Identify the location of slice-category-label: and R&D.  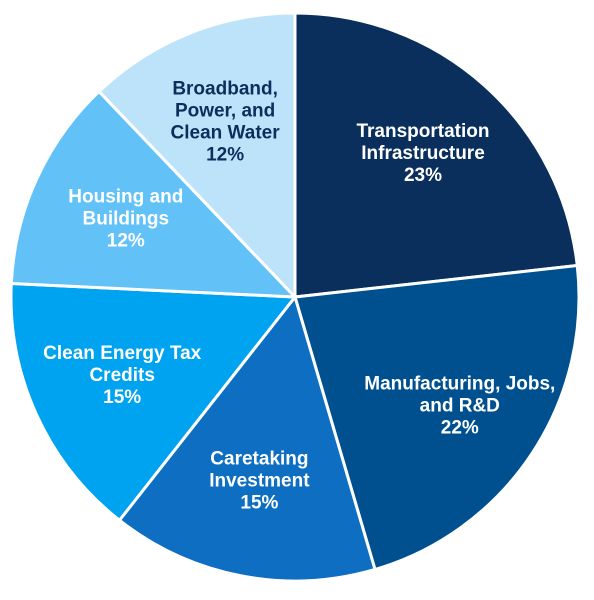
(460, 406).